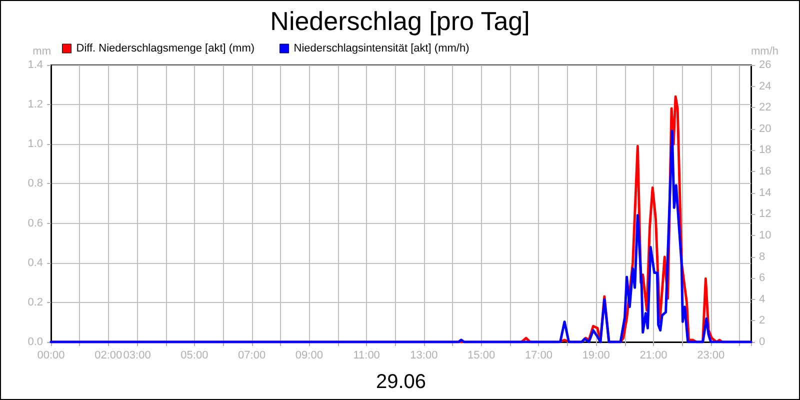 This screenshot has width=800, height=400. I want to click on y-tick-label: 1.4, so click(35, 65).